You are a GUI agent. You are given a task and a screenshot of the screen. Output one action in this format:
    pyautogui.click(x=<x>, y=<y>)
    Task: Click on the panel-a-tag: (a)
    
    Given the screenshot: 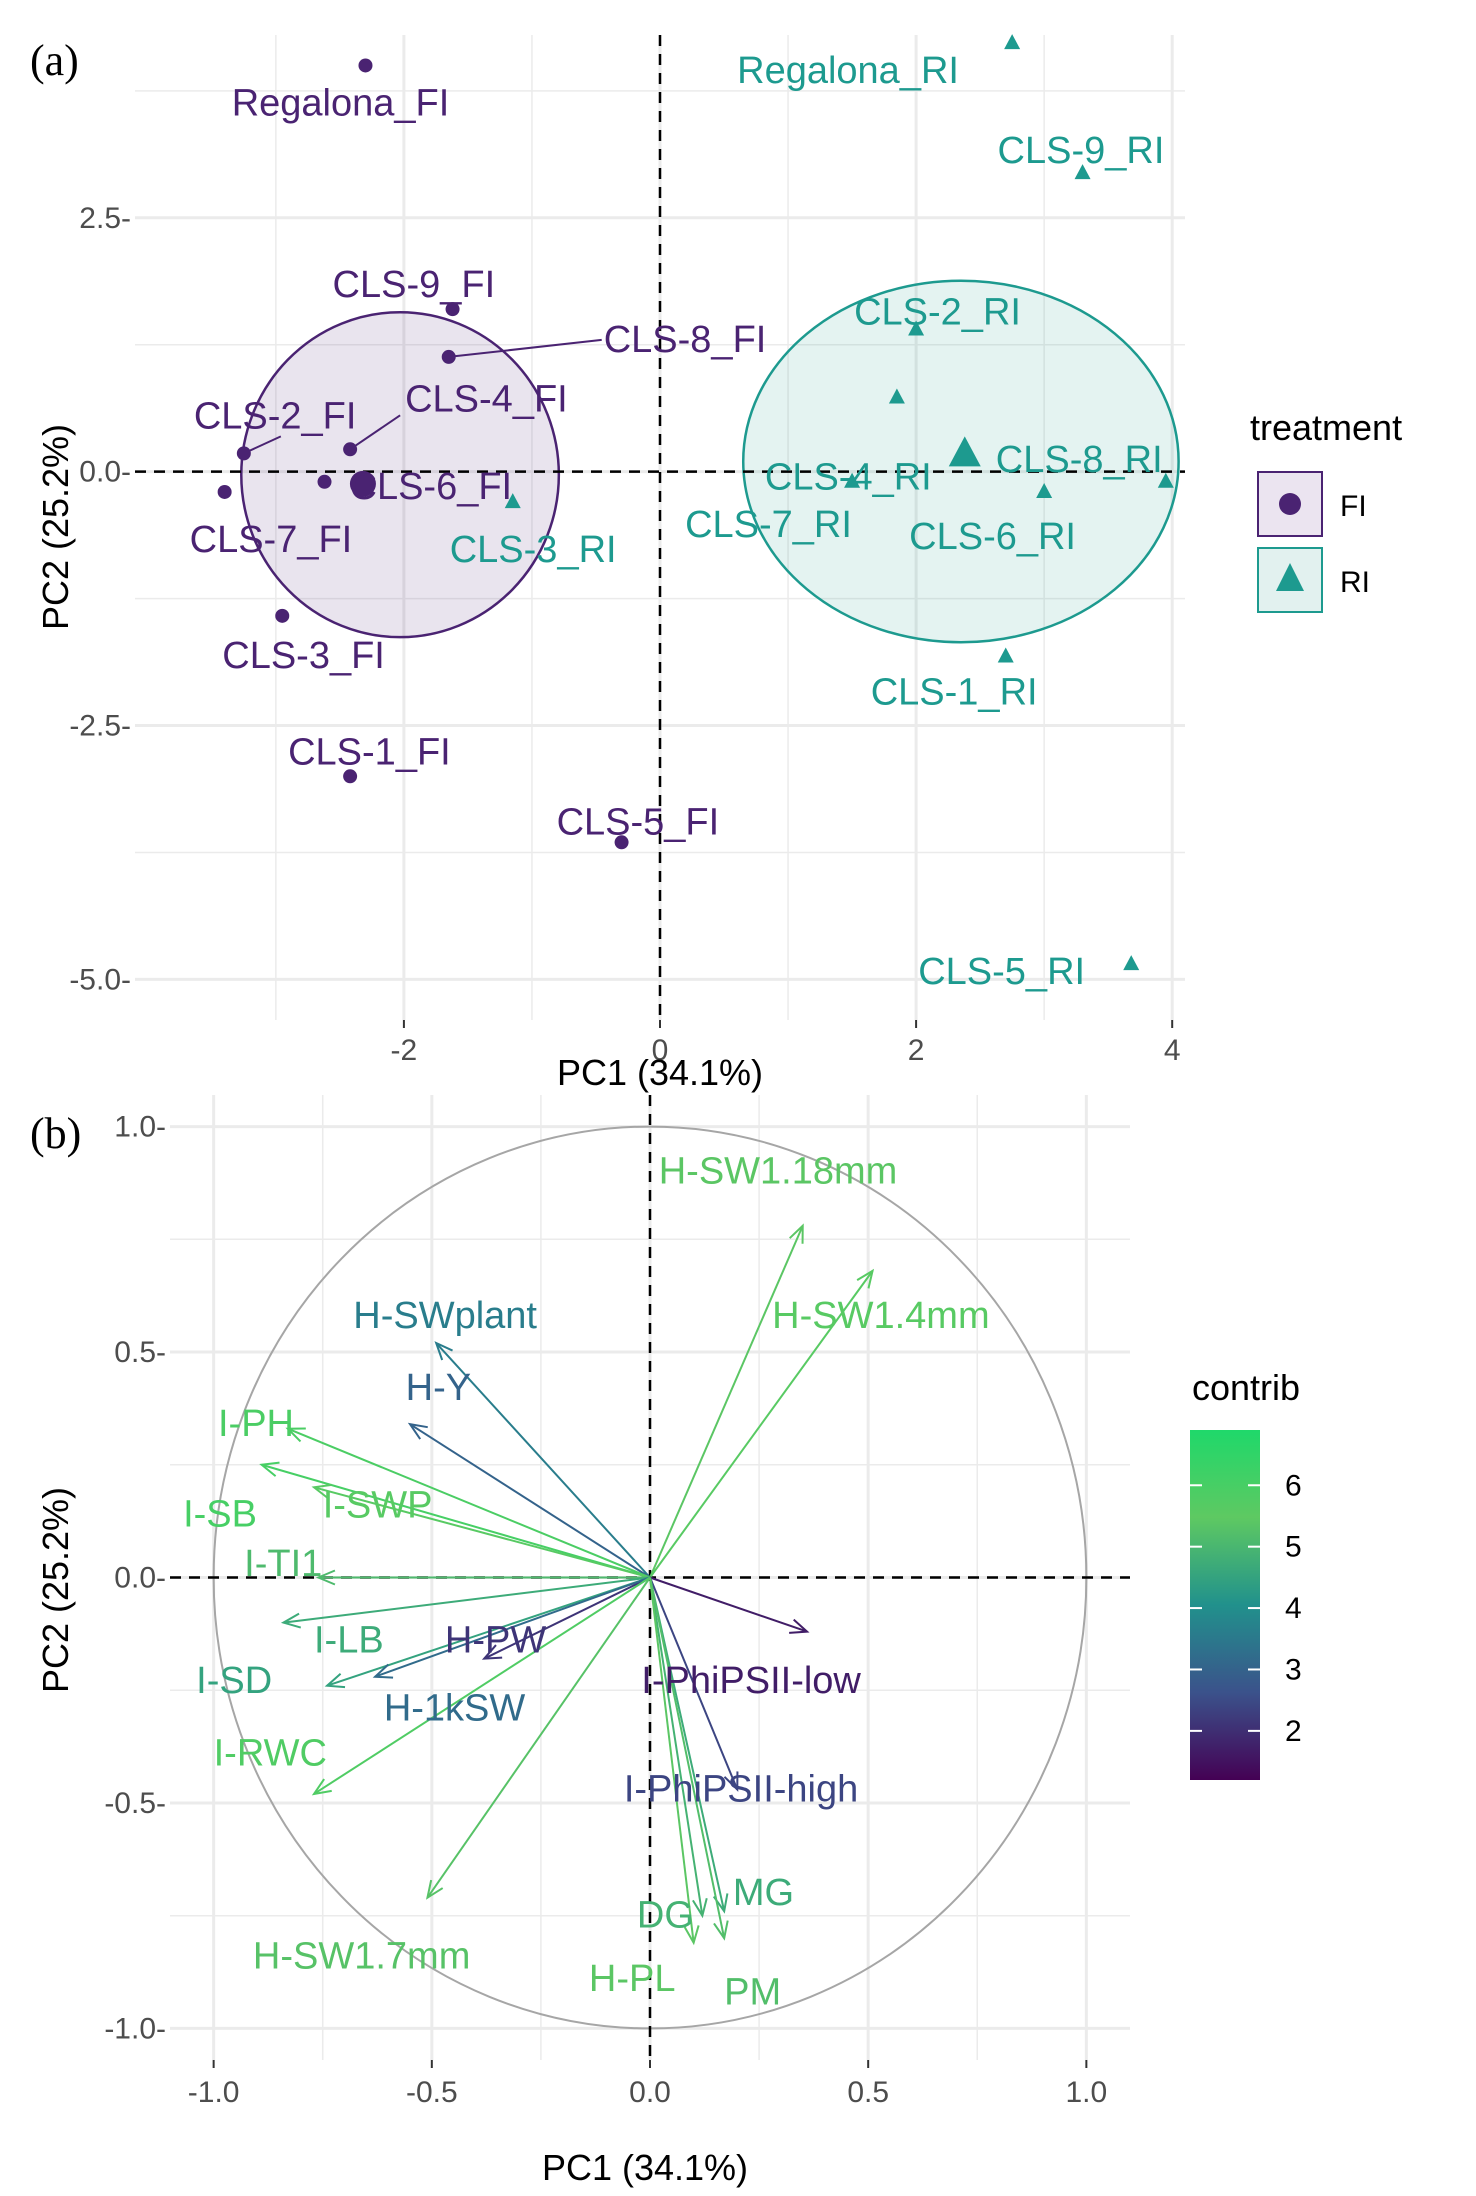 What is the action you would take?
    pyautogui.click(x=54, y=60)
    